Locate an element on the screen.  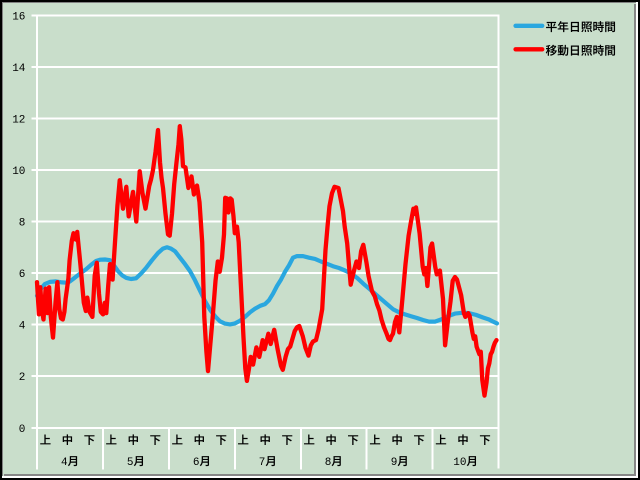
svg-text: 7 is located at coordinates (262, 463).